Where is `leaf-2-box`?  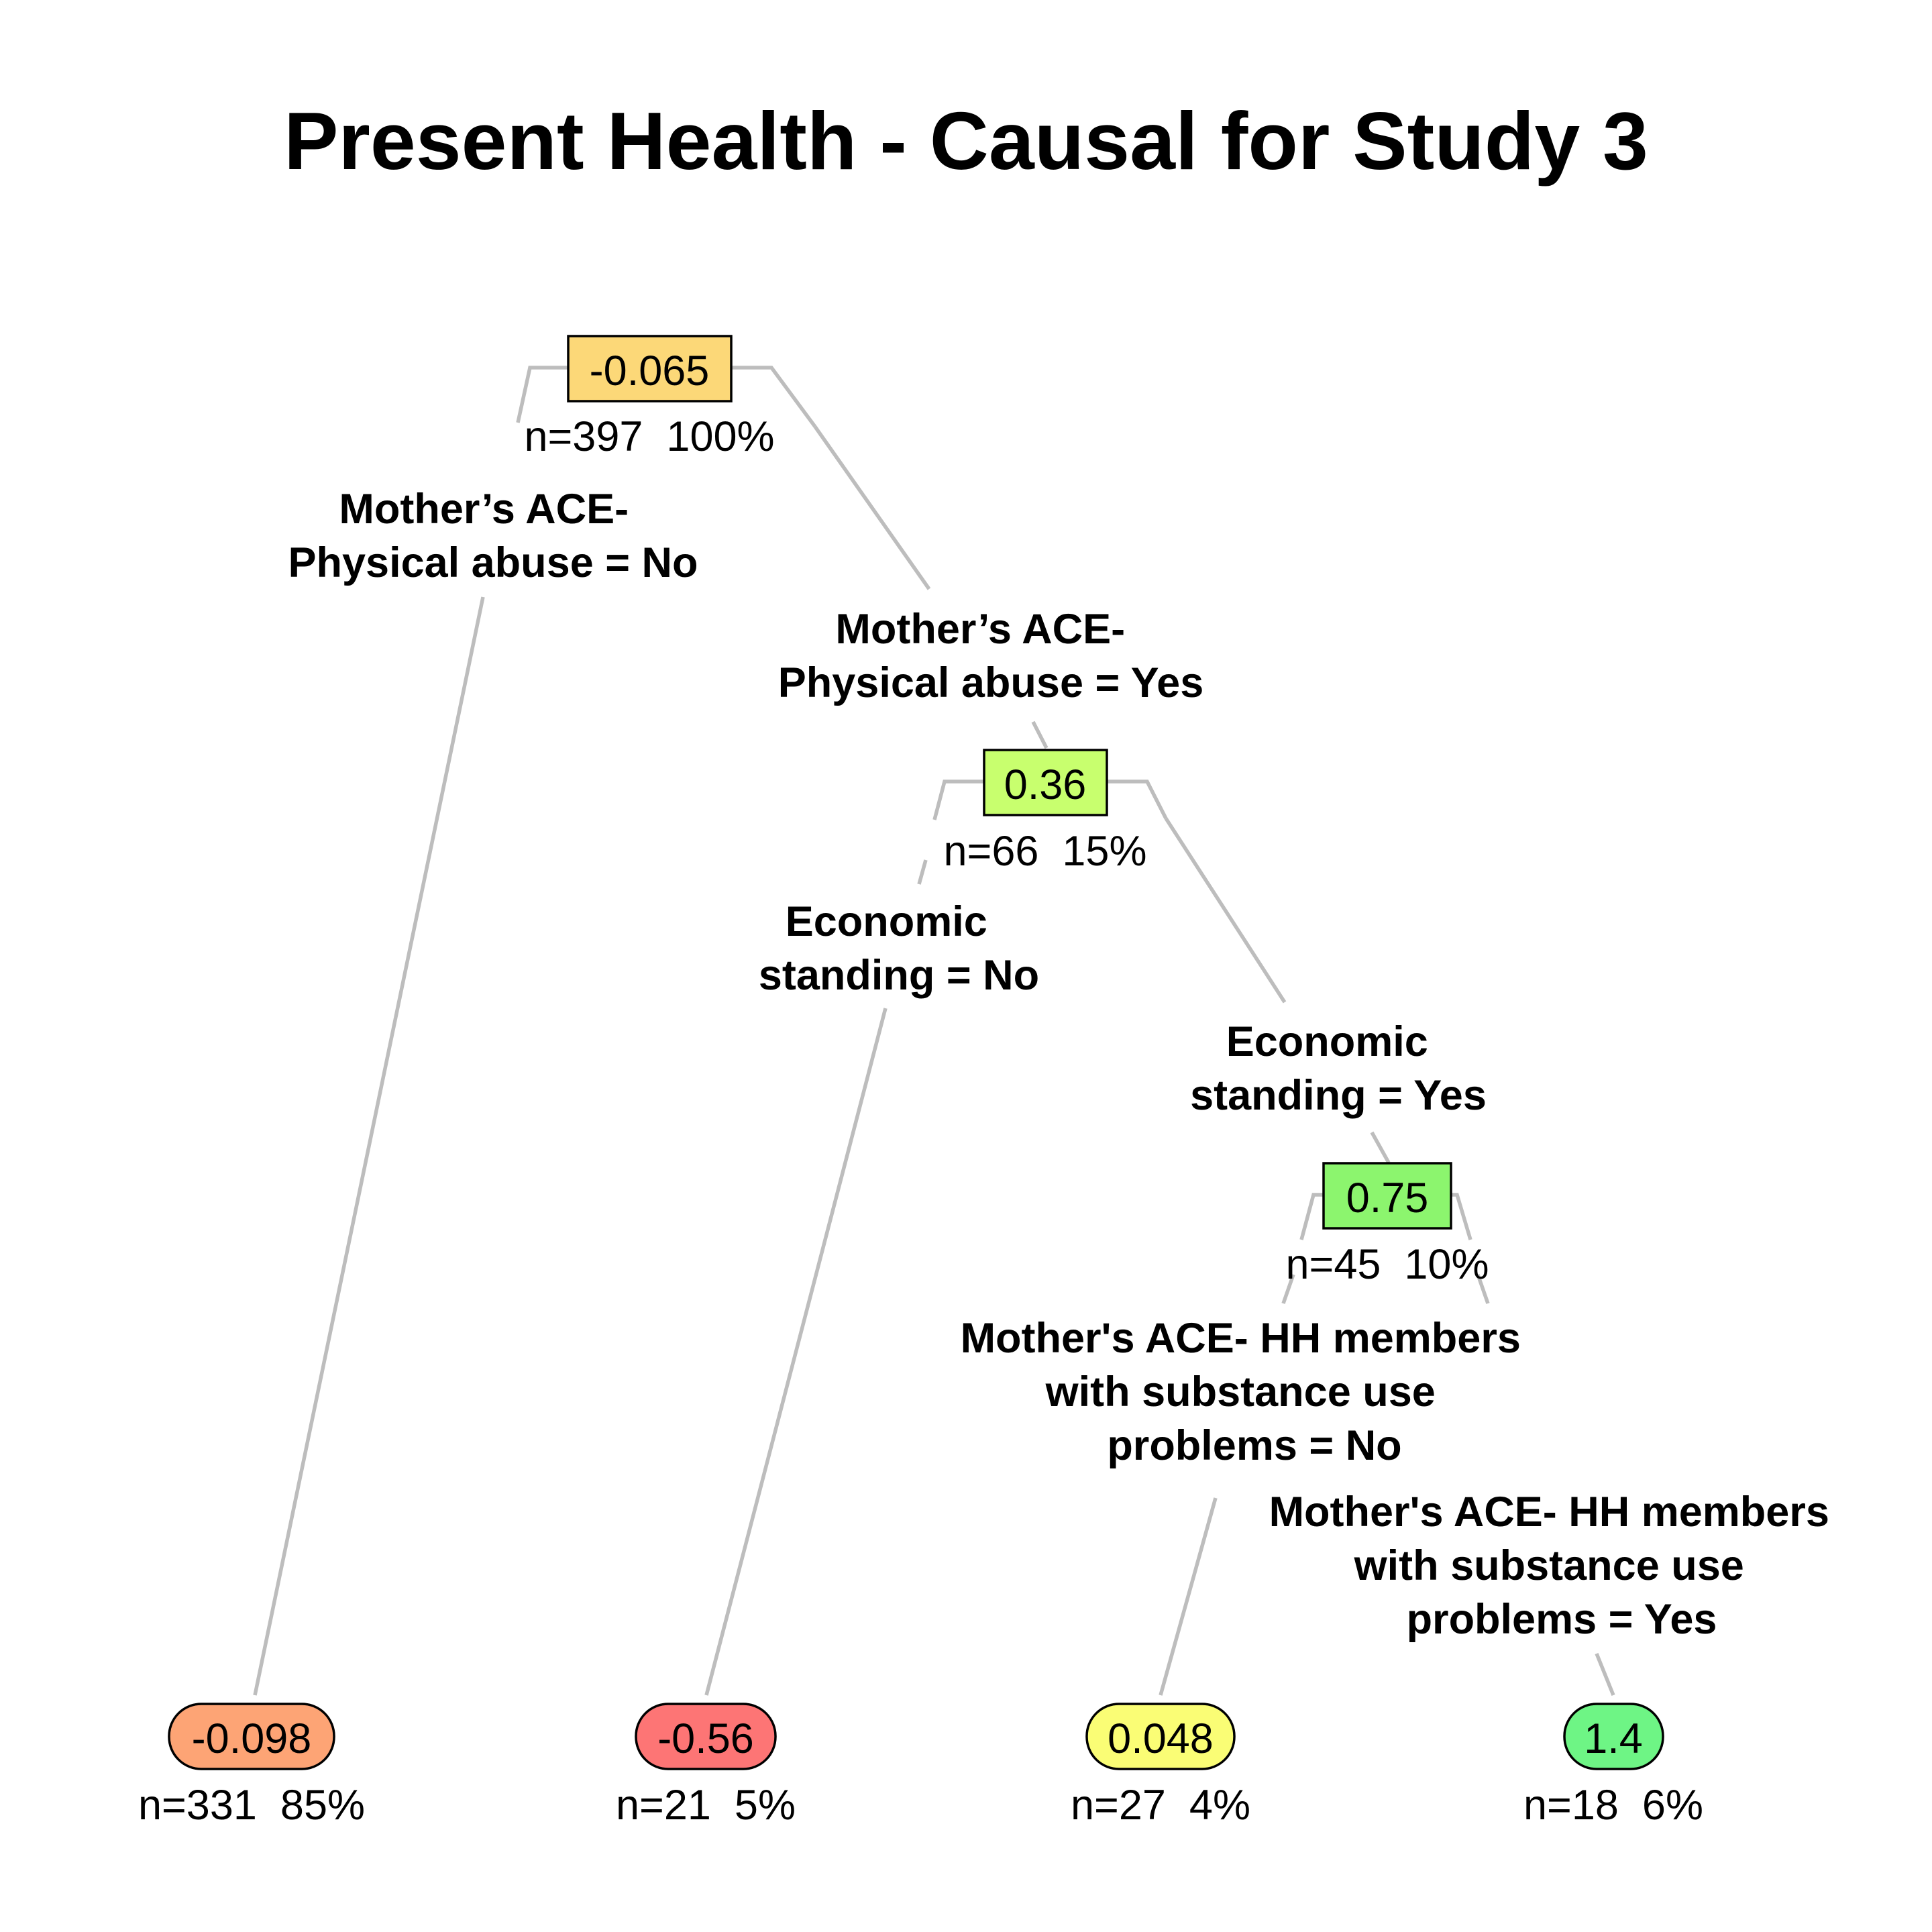
leaf-2-box is located at coordinates (706, 1736).